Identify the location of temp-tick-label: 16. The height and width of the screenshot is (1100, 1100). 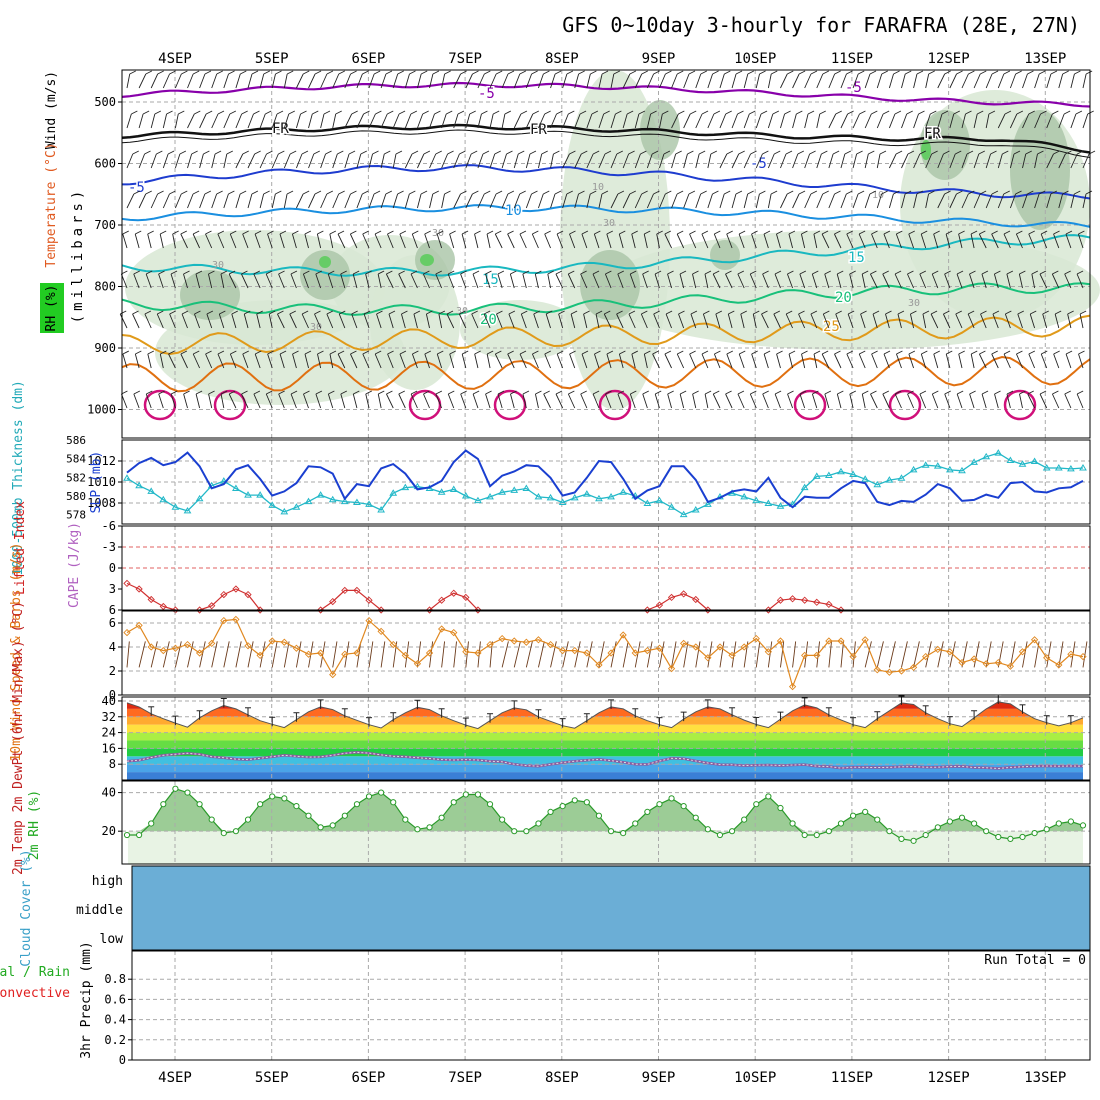
(109, 748).